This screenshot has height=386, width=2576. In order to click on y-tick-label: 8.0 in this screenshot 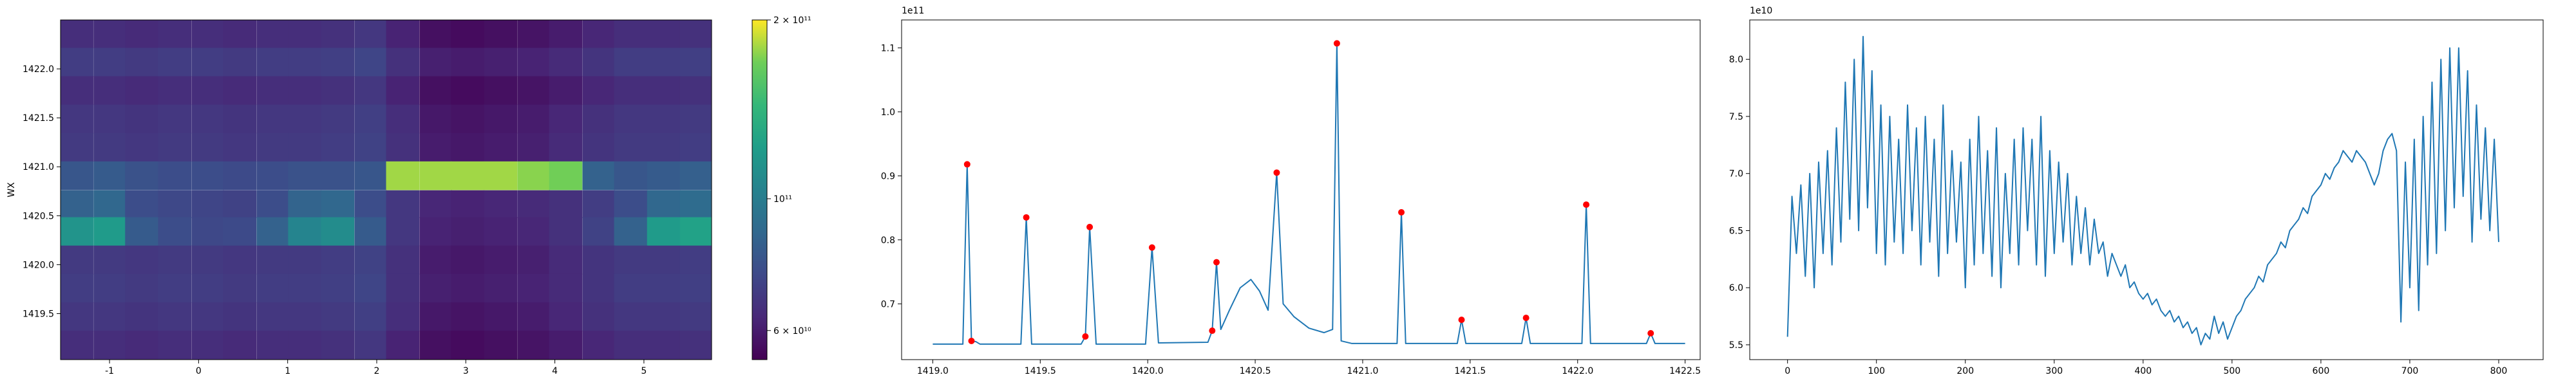, I will do `click(1736, 60)`.